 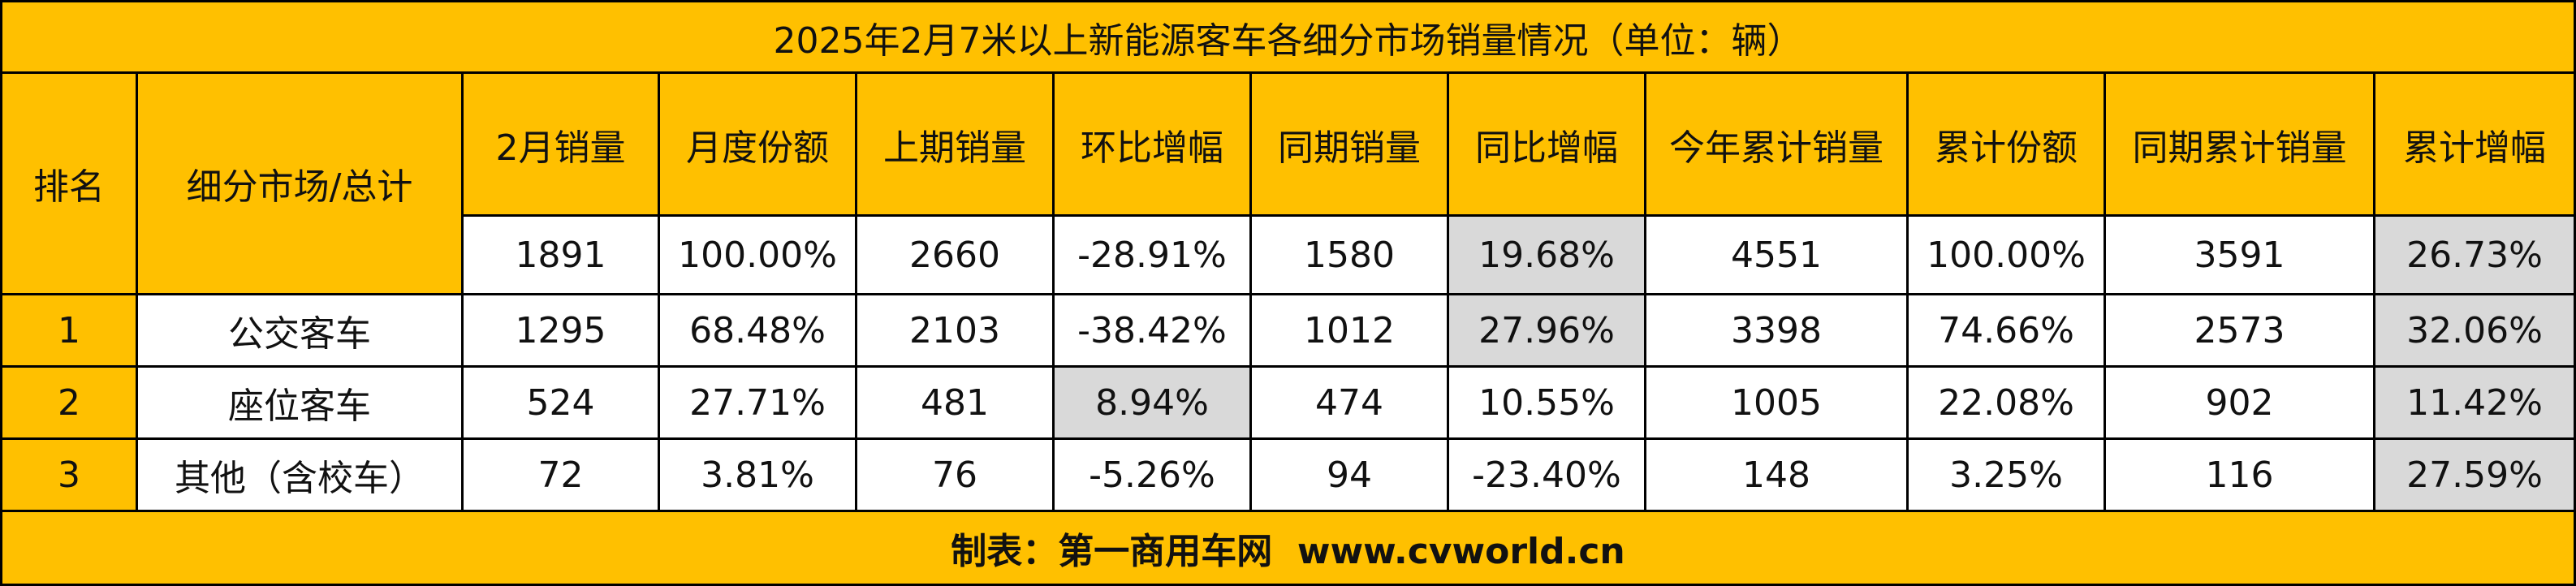 I want to click on header-cell: 2月销量, so click(x=562, y=145).